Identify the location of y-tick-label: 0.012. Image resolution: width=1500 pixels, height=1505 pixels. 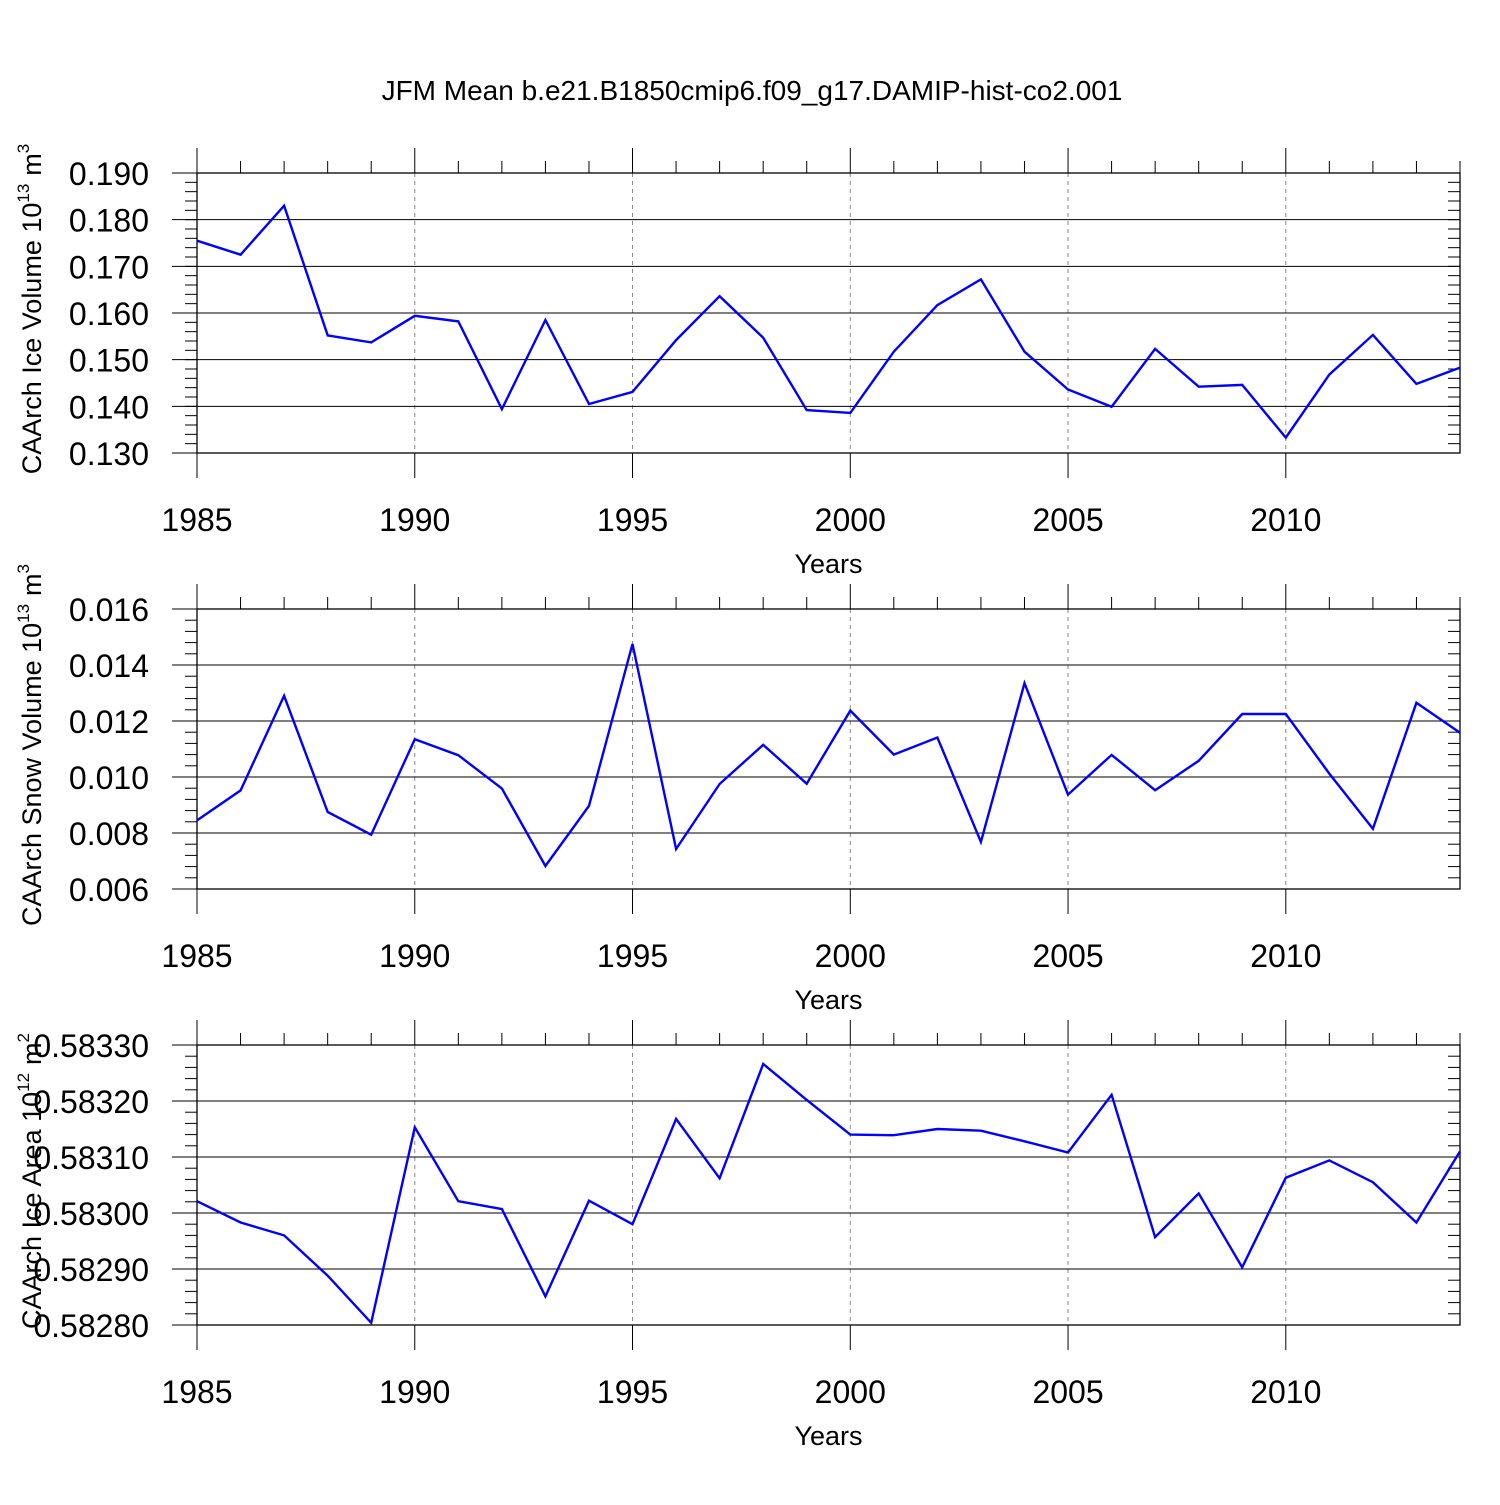
(109, 722).